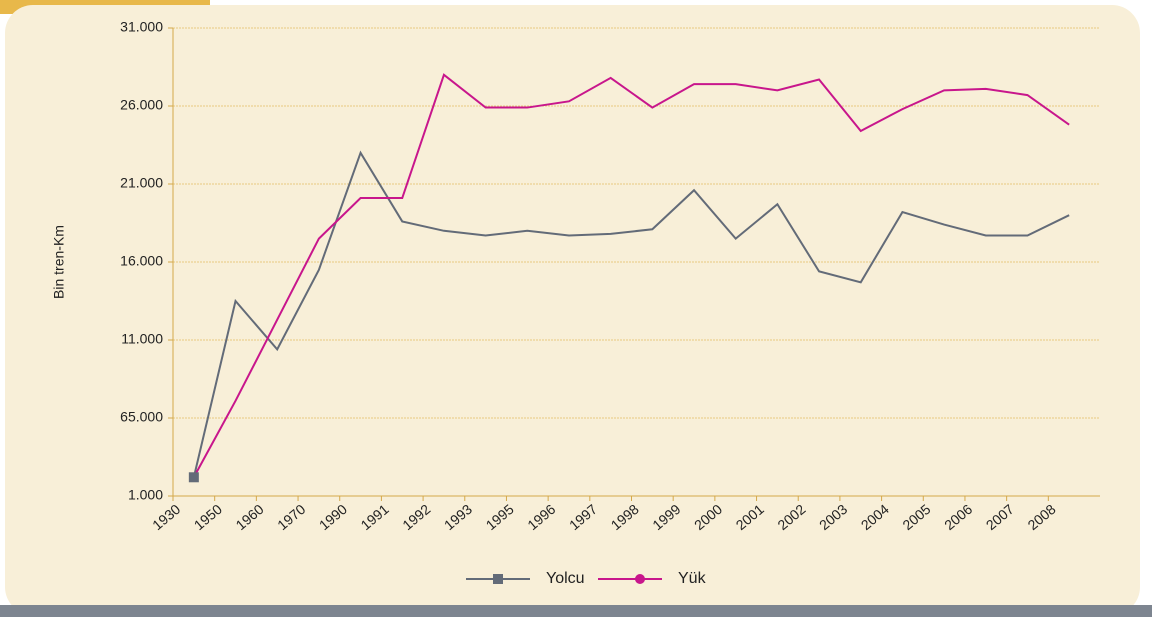  I want to click on legend-label: Yolcu, so click(565, 578).